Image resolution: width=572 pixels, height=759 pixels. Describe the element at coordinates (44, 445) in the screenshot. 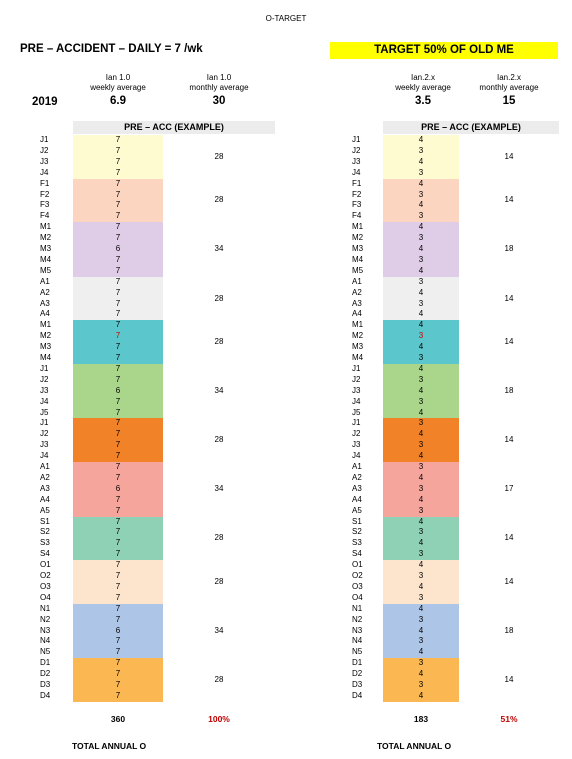

I see `left-week-label: J3` at that location.